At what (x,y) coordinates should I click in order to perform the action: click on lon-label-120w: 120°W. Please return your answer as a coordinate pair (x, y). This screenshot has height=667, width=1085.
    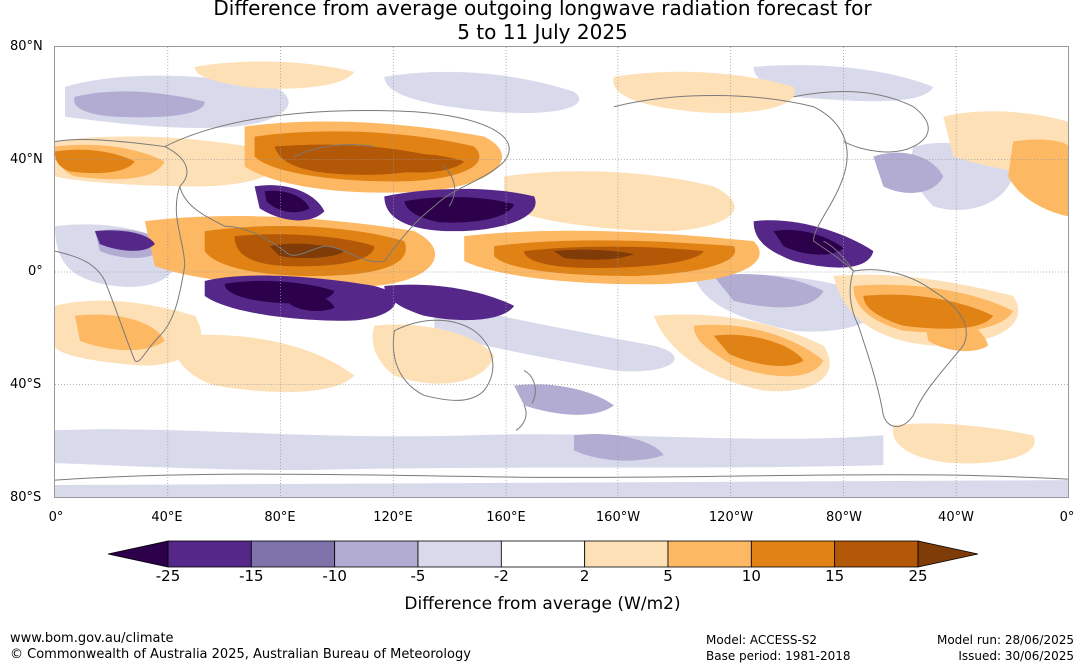
    Looking at the image, I should click on (731, 517).